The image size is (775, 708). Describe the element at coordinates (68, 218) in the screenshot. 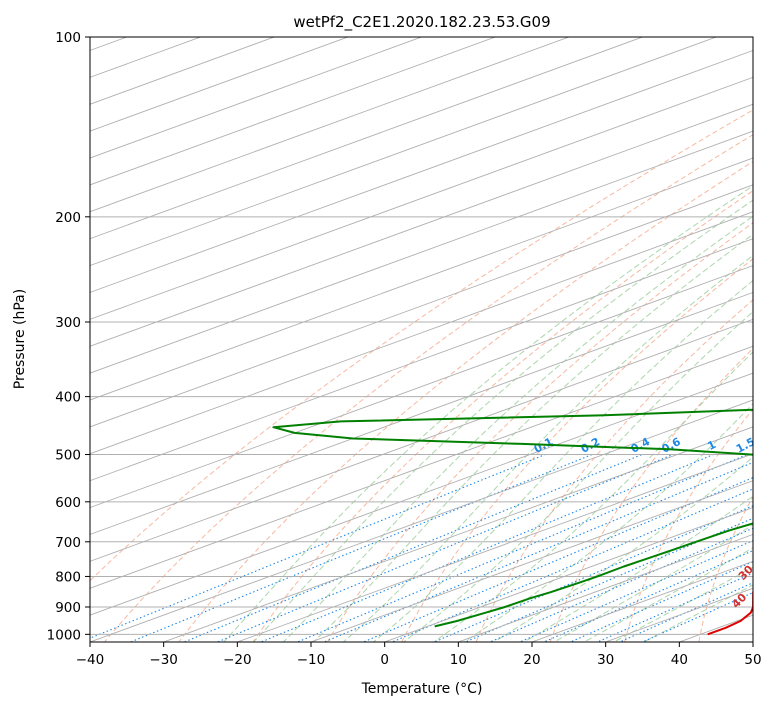

I see `y-tick-label: 200` at that location.